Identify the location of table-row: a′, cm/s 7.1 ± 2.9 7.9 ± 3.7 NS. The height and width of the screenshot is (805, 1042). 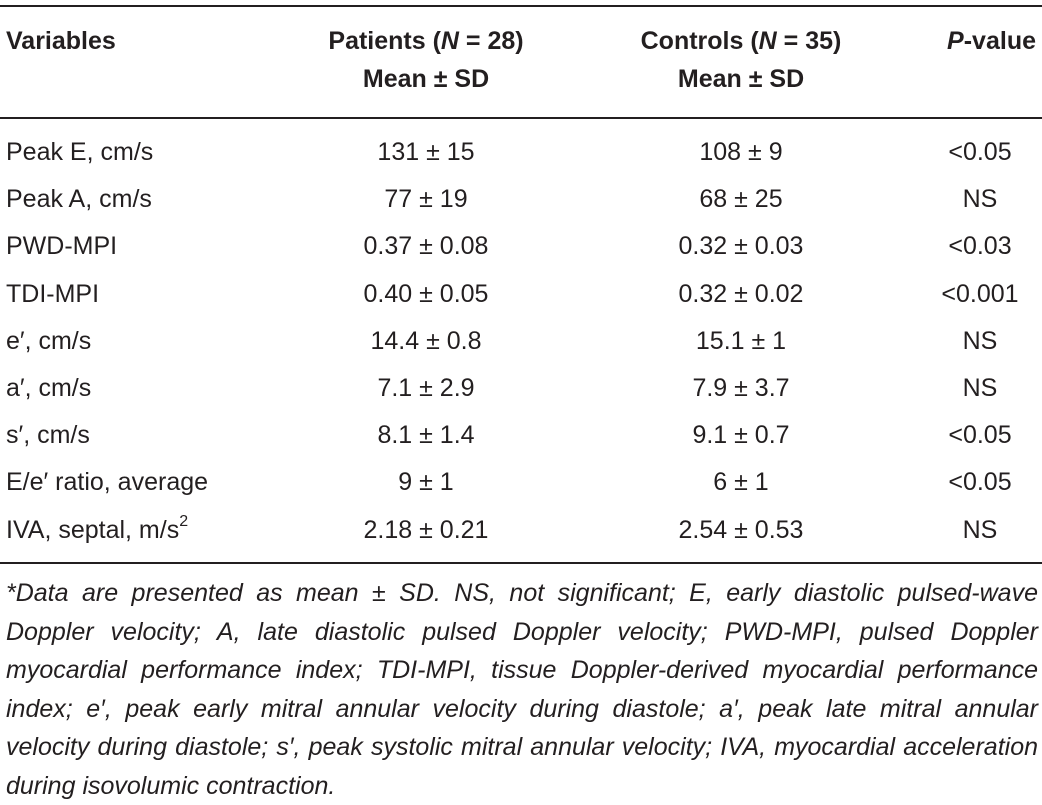
(521, 388).